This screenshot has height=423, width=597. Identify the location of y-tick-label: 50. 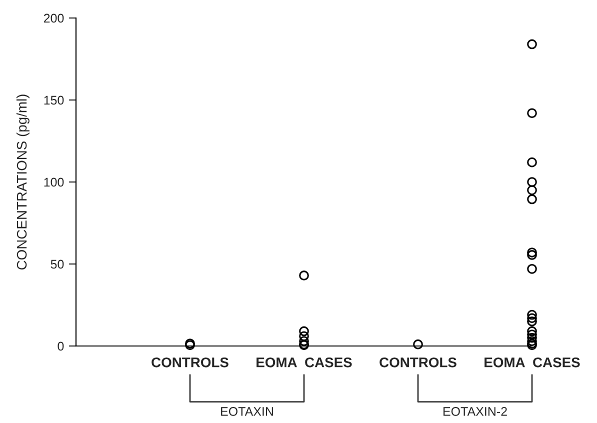
(57, 264).